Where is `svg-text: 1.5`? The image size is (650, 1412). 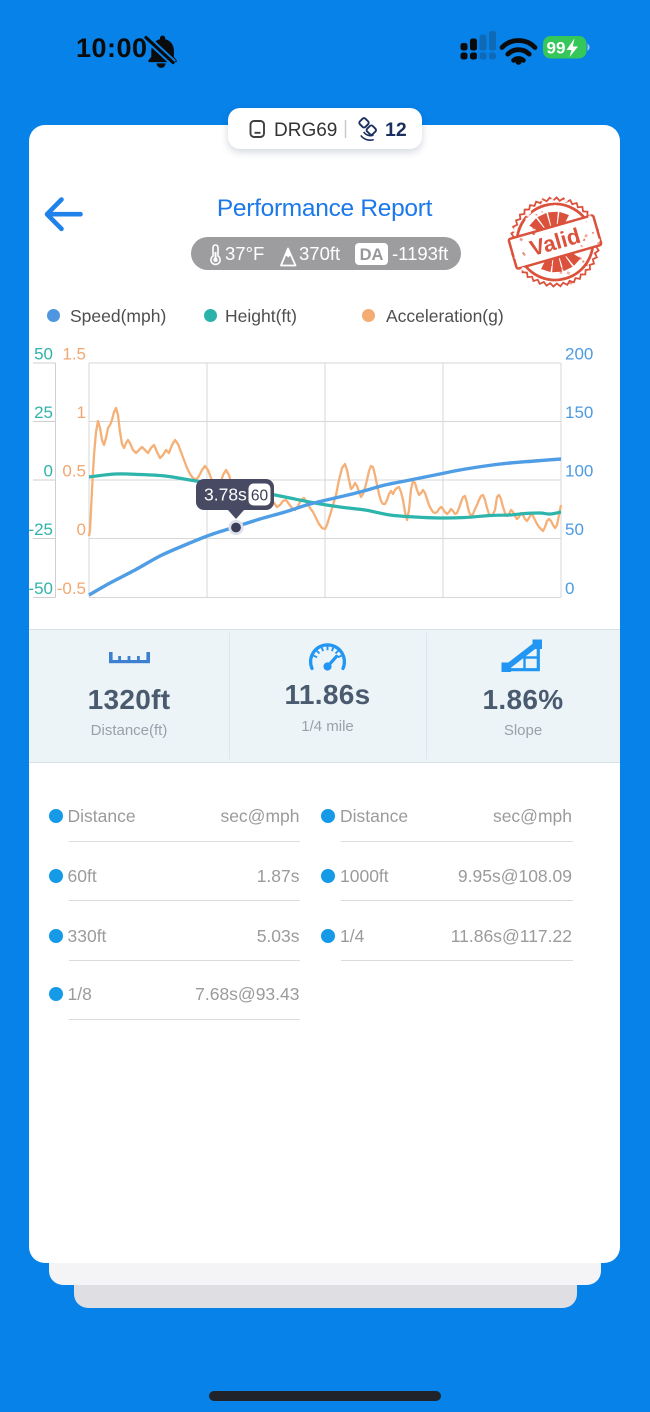
svg-text: 1.5 is located at coordinates (74, 354).